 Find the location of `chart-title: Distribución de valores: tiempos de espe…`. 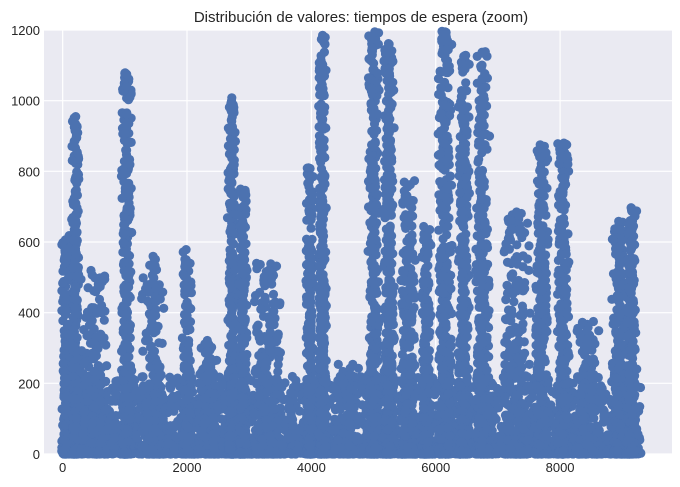

chart-title: Distribución de valores: tiempos de espe… is located at coordinates (361, 17).